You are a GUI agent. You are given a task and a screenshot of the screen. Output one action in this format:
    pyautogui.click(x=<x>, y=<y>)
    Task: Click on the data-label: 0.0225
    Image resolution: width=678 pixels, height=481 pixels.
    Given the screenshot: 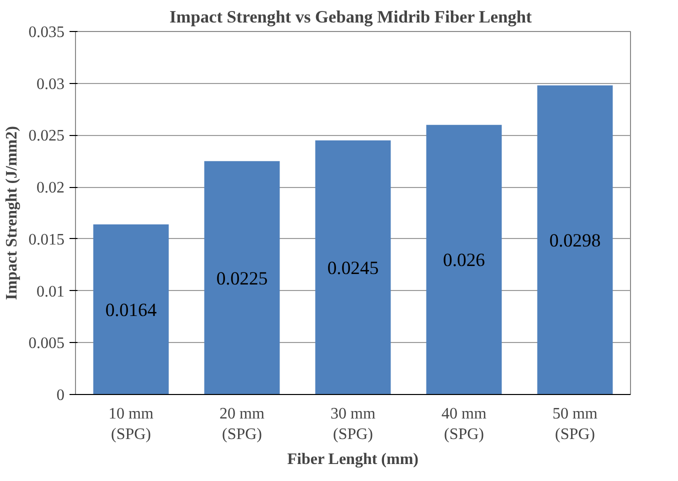 What is the action you would take?
    pyautogui.click(x=242, y=279)
    